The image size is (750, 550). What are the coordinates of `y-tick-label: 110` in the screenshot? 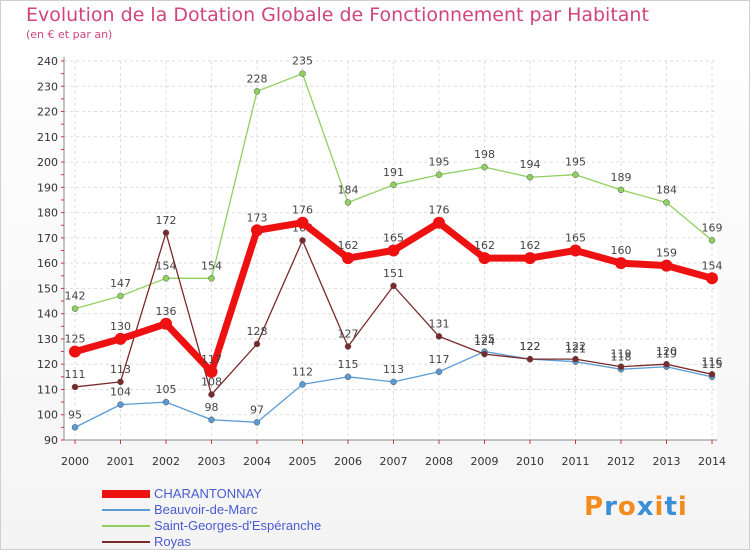 It's located at (47, 389).